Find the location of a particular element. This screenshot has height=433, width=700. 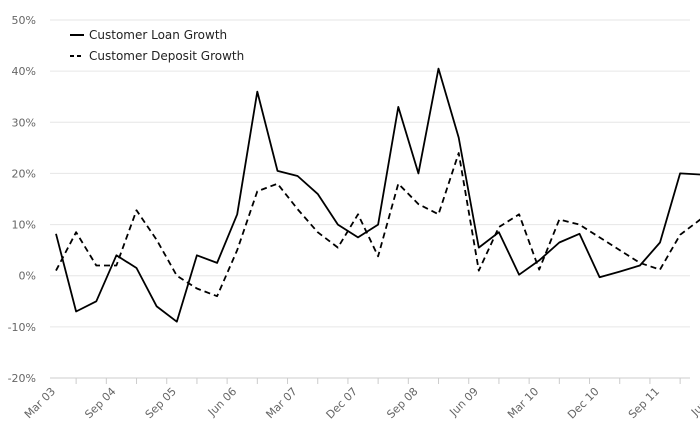

x-tick-label: Sep 08 is located at coordinates (402, 403).